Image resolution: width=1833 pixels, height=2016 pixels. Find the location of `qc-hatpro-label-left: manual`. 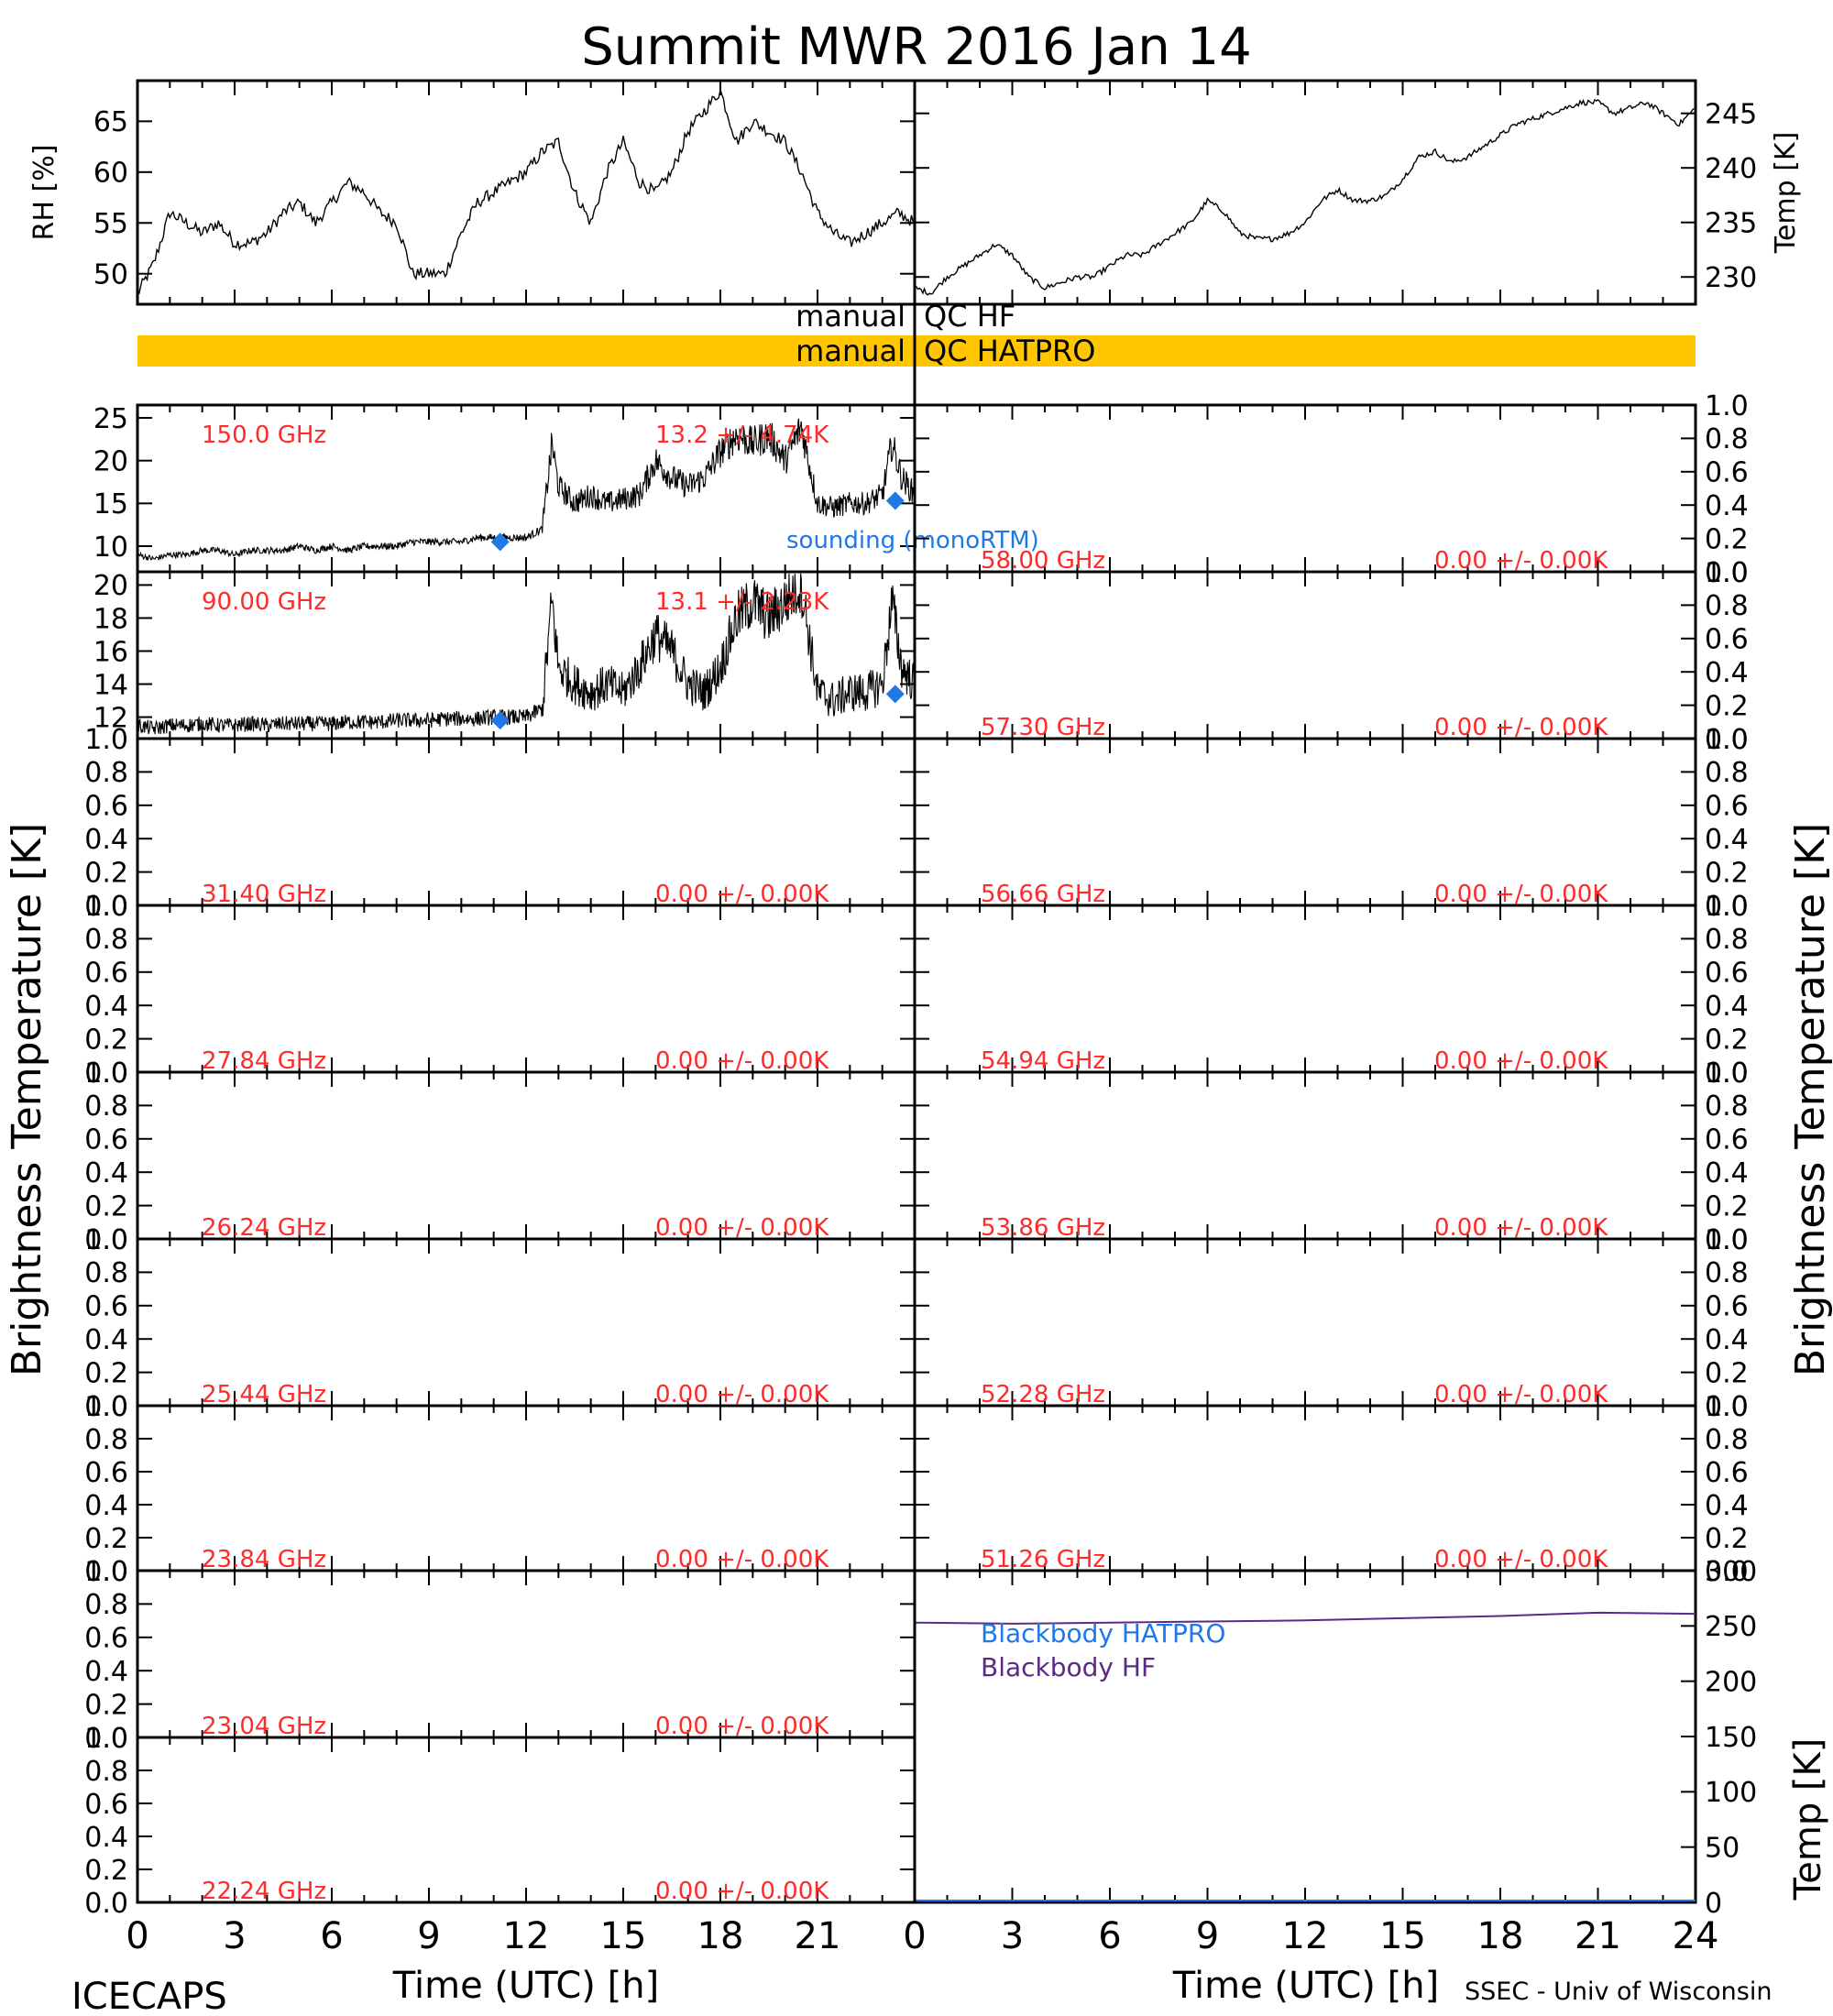

qc-hatpro-label-left: manual is located at coordinates (851, 351).